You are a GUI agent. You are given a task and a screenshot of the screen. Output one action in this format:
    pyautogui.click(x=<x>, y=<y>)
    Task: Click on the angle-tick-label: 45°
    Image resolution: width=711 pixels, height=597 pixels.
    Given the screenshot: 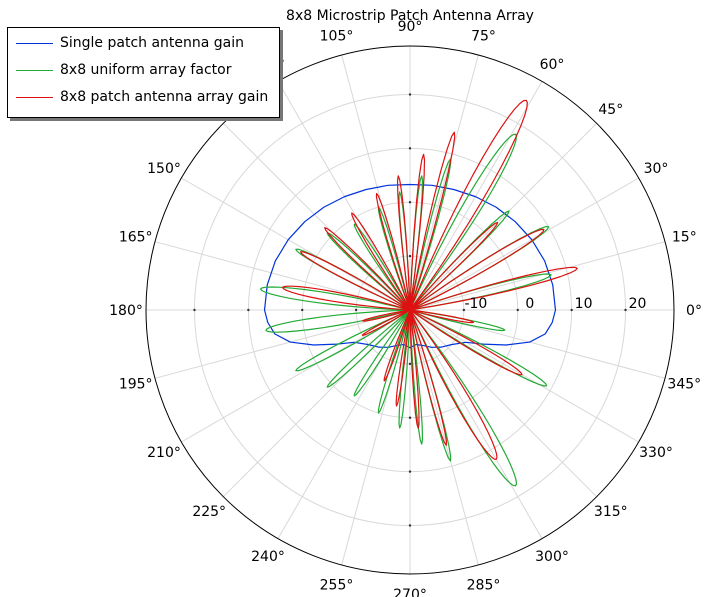 What is the action you would take?
    pyautogui.click(x=610, y=110)
    